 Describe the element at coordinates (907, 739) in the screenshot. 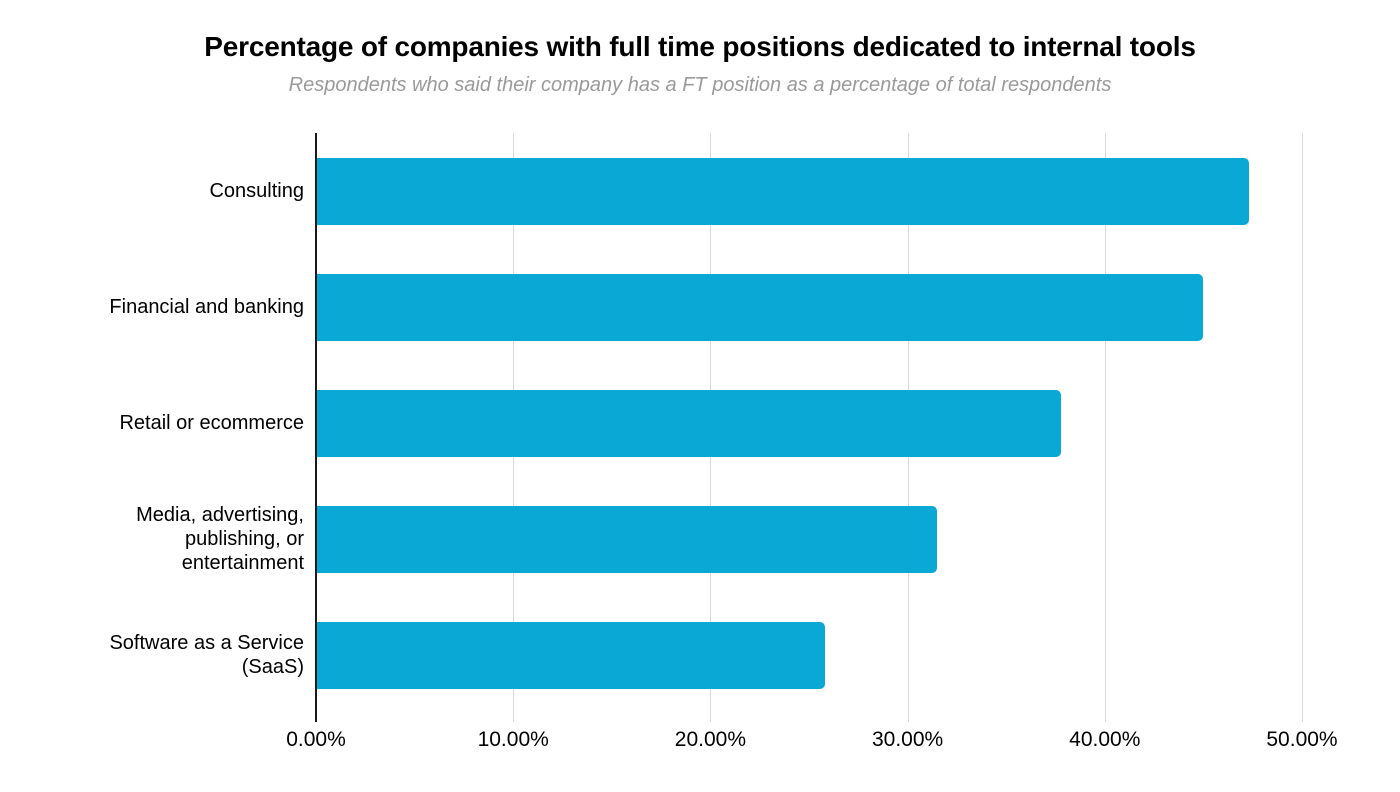

I see `x-tick-label-30: 30.00%` at that location.